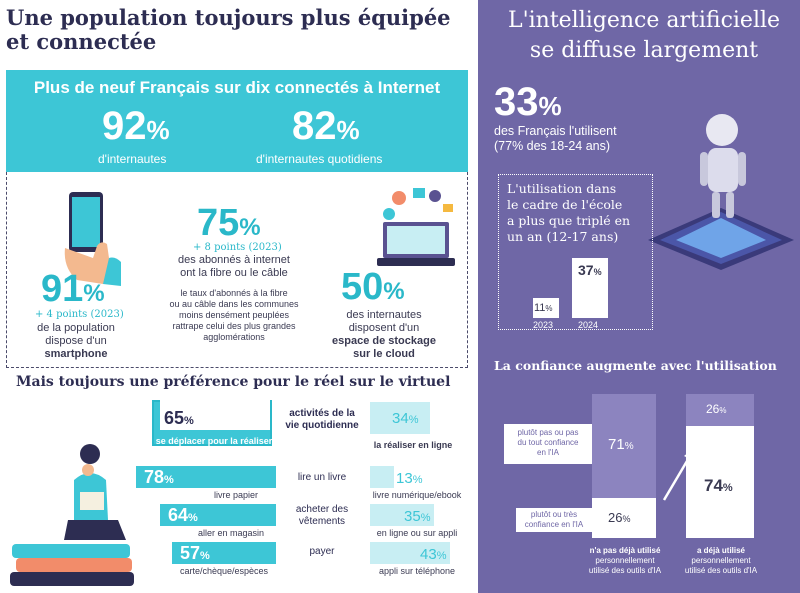 Image resolution: width=800 pixels, height=593 pixels. Describe the element at coordinates (554, 514) in the screenshot. I see `trust-label-bottom-line1: plutôt ou très` at that location.